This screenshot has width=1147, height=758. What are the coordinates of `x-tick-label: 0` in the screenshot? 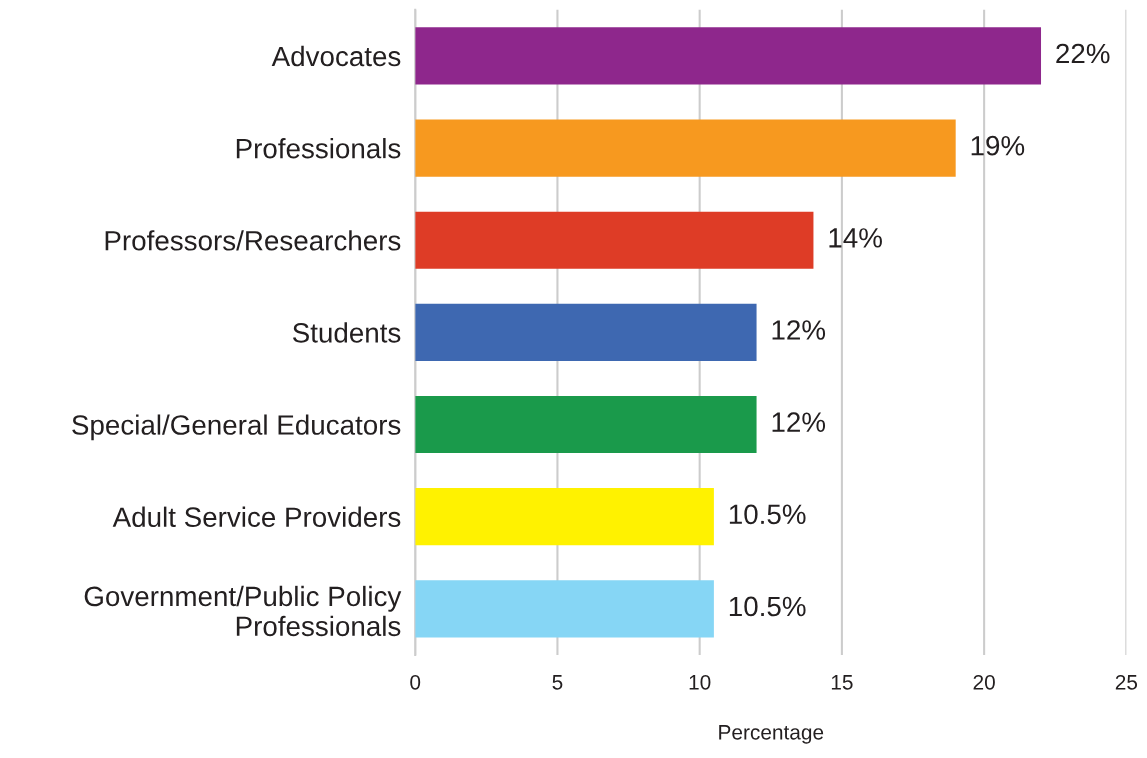 It's located at (415, 682).